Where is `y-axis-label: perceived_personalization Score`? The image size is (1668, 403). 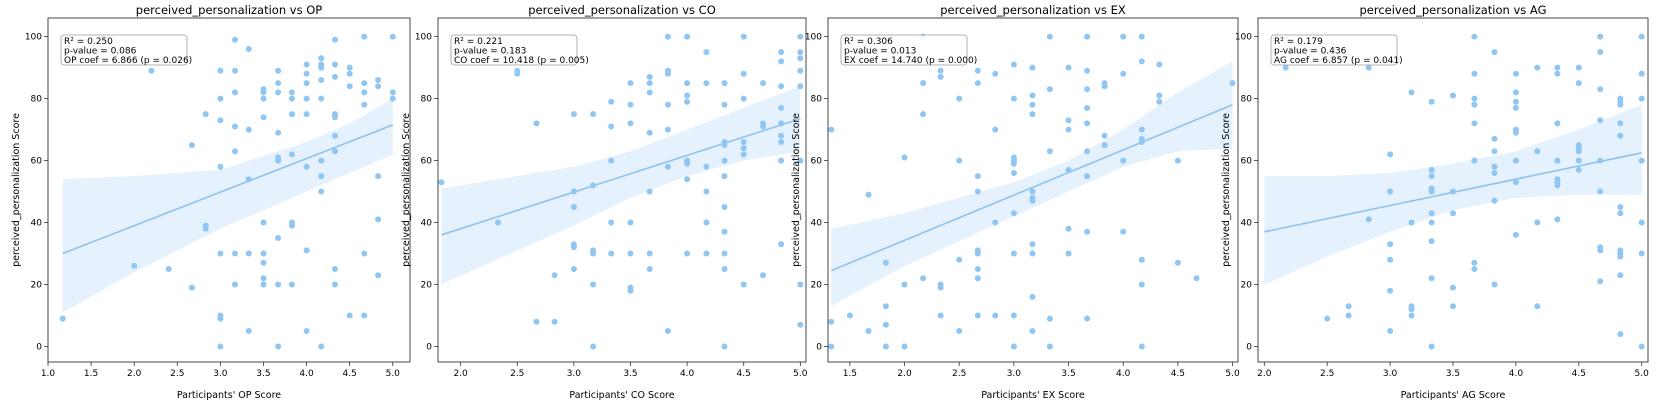 y-axis-label: perceived_personalization Score is located at coordinates (16, 190).